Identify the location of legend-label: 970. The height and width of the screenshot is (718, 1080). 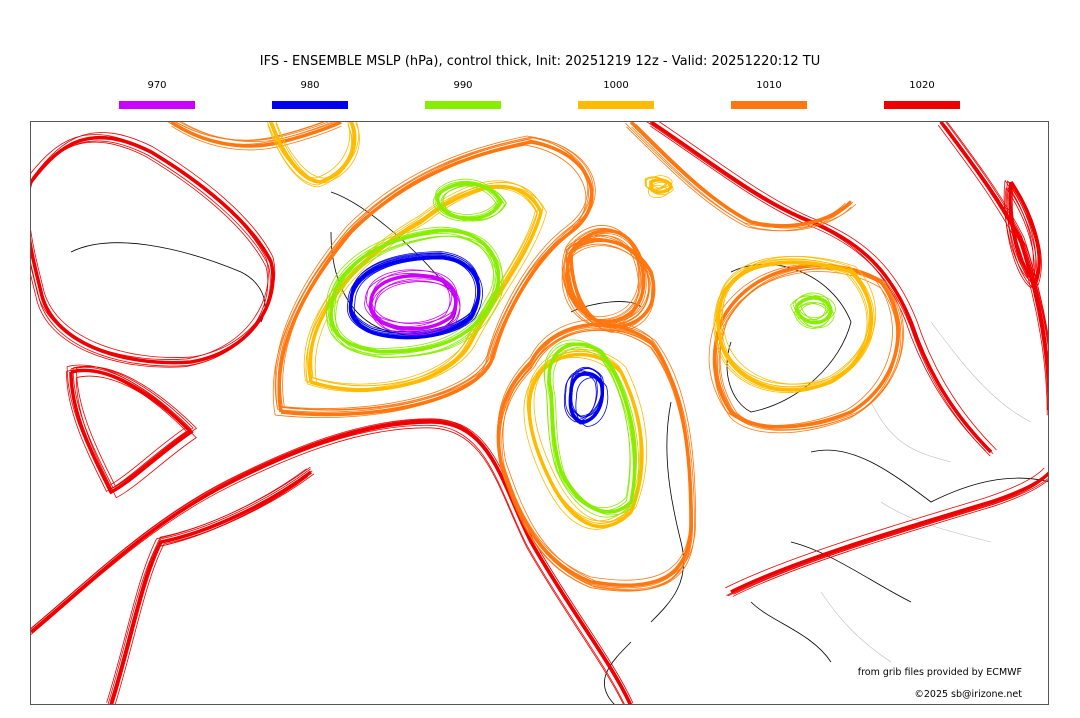
(157, 85).